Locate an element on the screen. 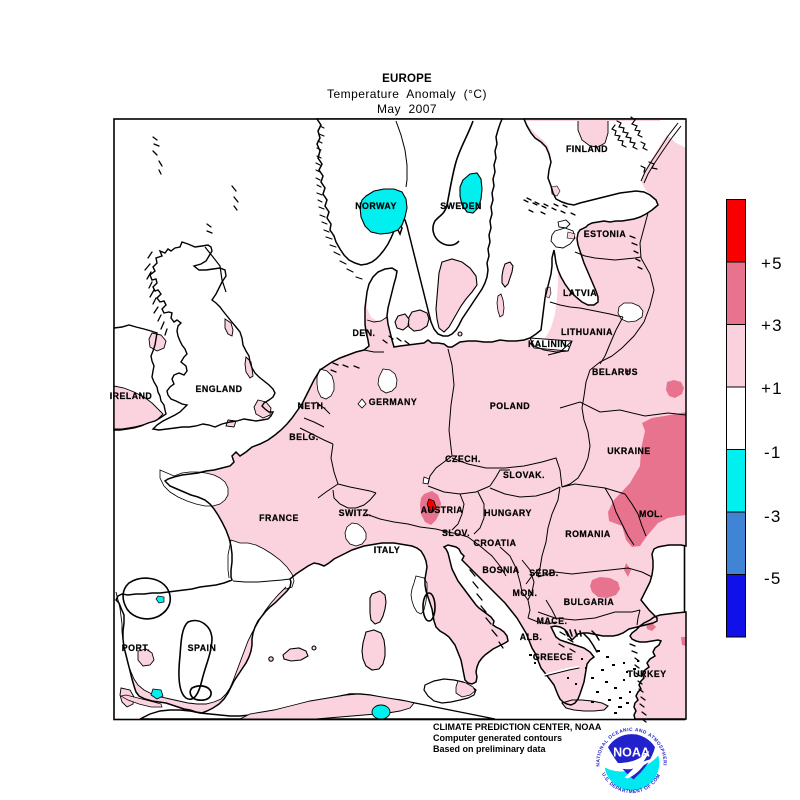  svg-text: +1 is located at coordinates (772, 388).